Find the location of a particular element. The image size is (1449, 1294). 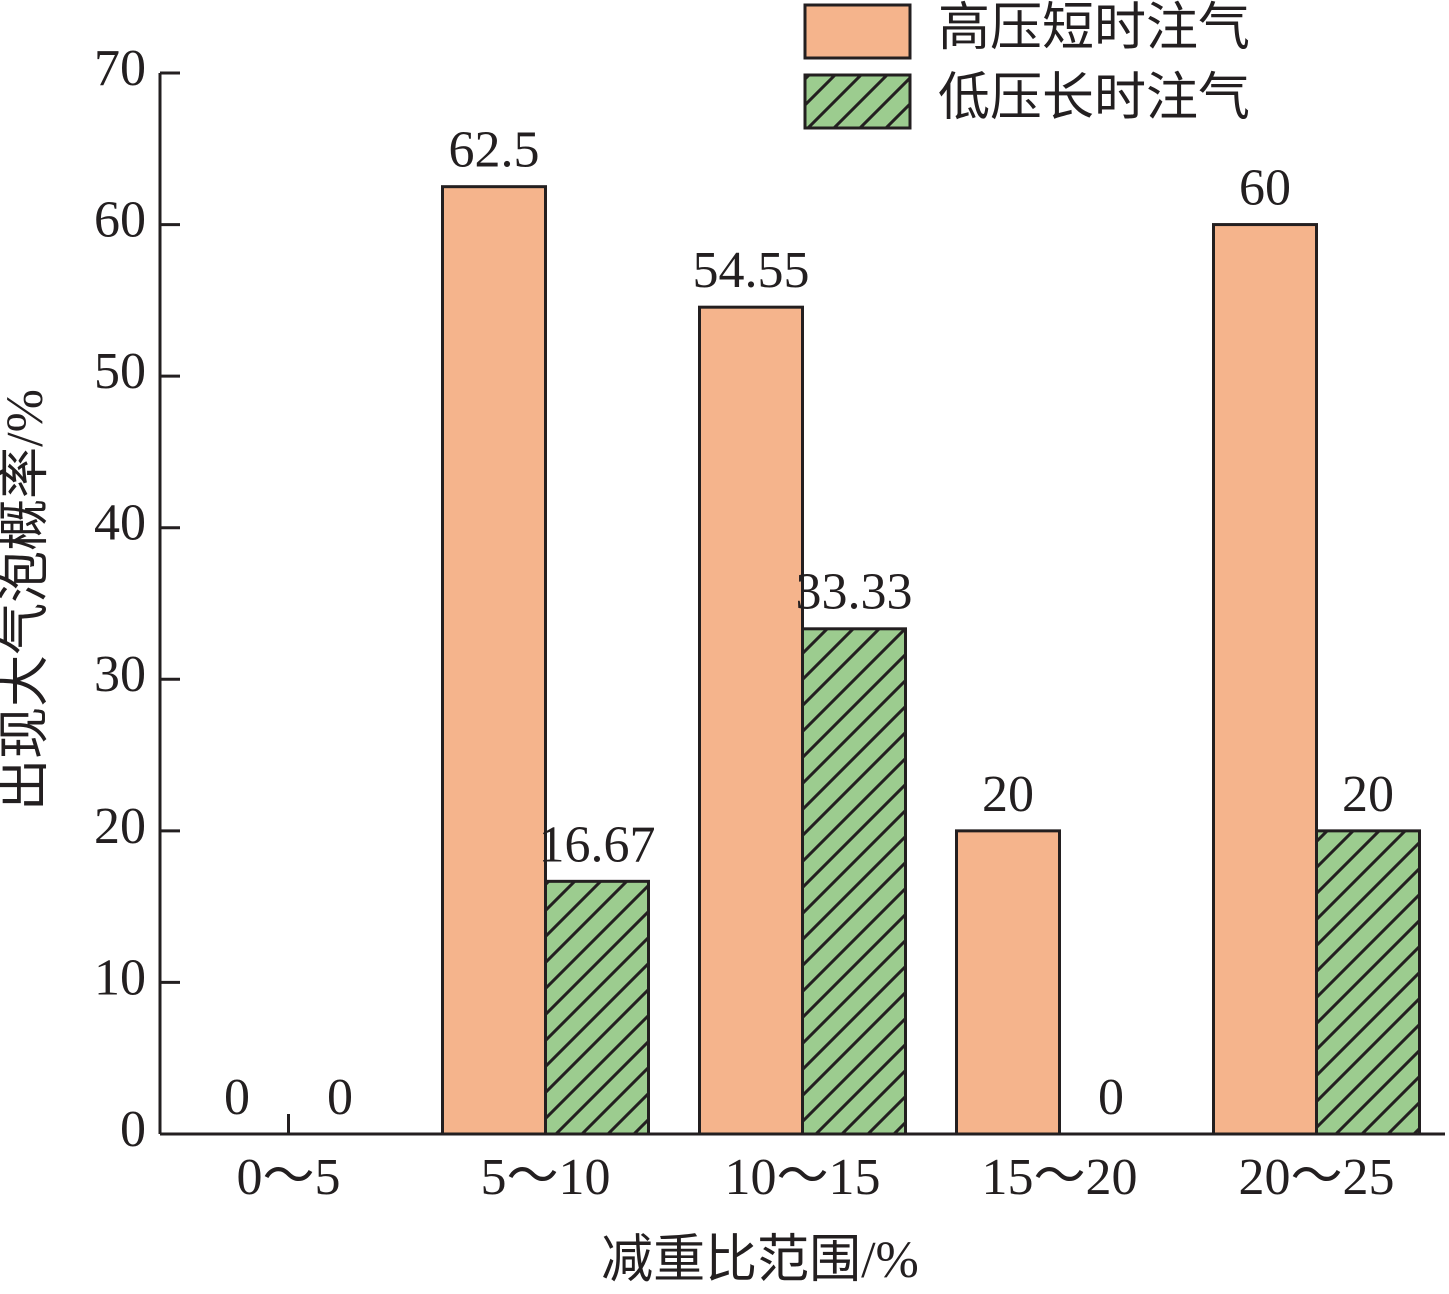

y-tick-label: 10 is located at coordinates (120, 977).